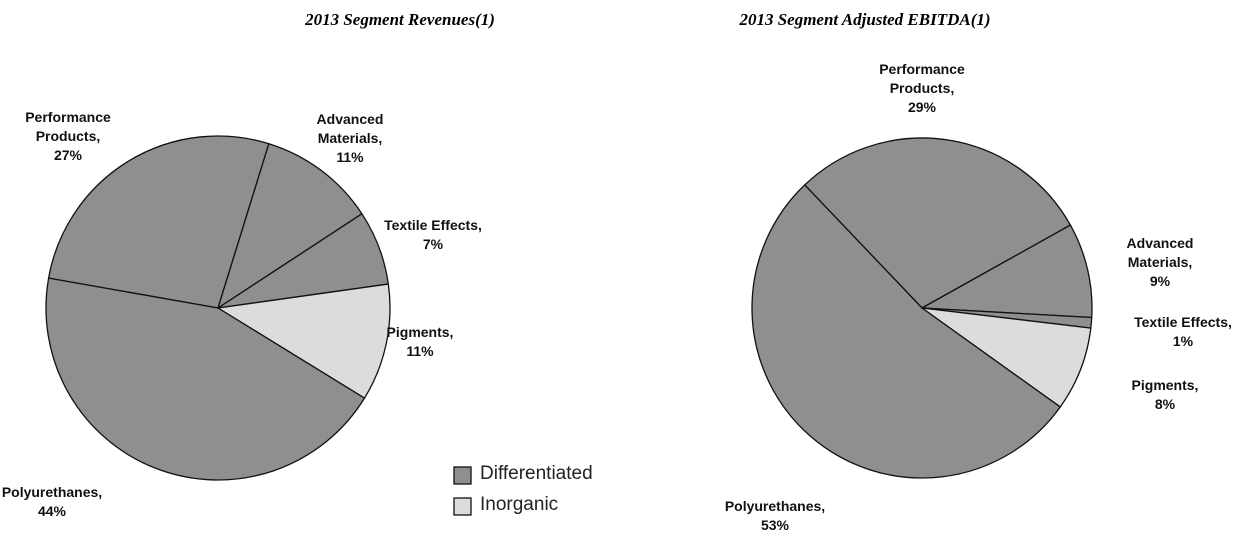 Image resolution: width=1247 pixels, height=535 pixels. Describe the element at coordinates (1165, 404) in the screenshot. I see `slice-value: 8%` at that location.